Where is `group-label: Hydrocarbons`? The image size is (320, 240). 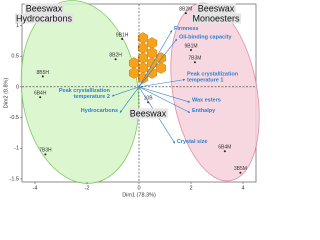
group-label: Hydrocarbons is located at coordinates (44, 18).